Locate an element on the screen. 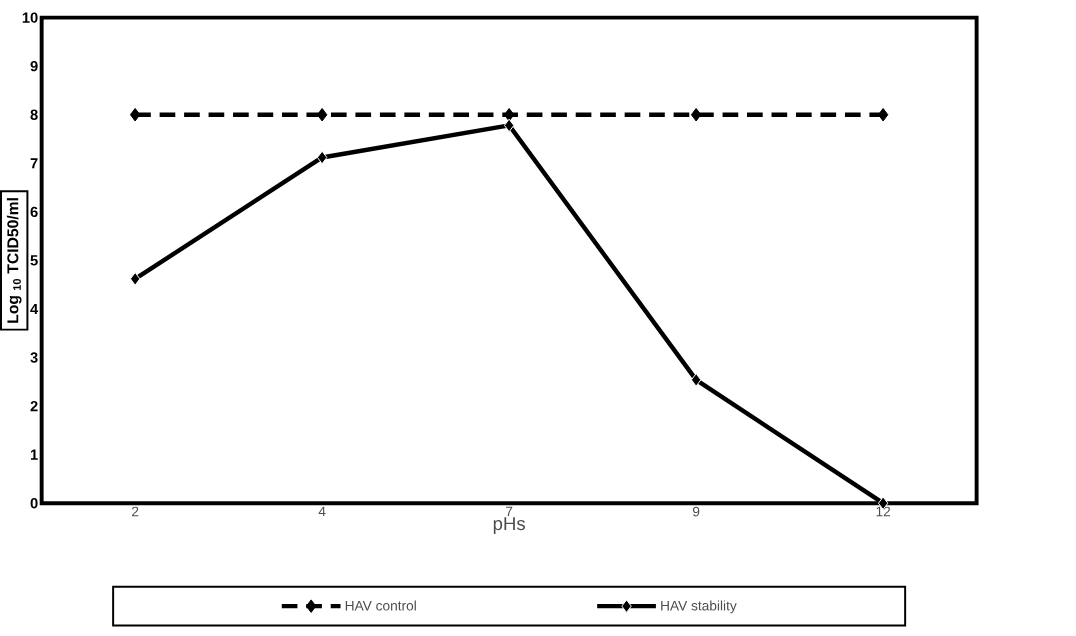 Image resolution: width=1076 pixels, height=636 pixels. y-tick-label: 2 is located at coordinates (34, 406).